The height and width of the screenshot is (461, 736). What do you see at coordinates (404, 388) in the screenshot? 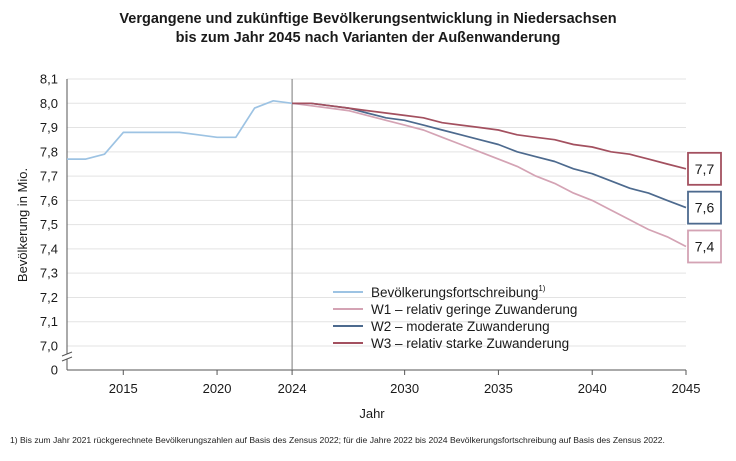
I see `x-tick-label-3: 2030` at bounding box center [404, 388].